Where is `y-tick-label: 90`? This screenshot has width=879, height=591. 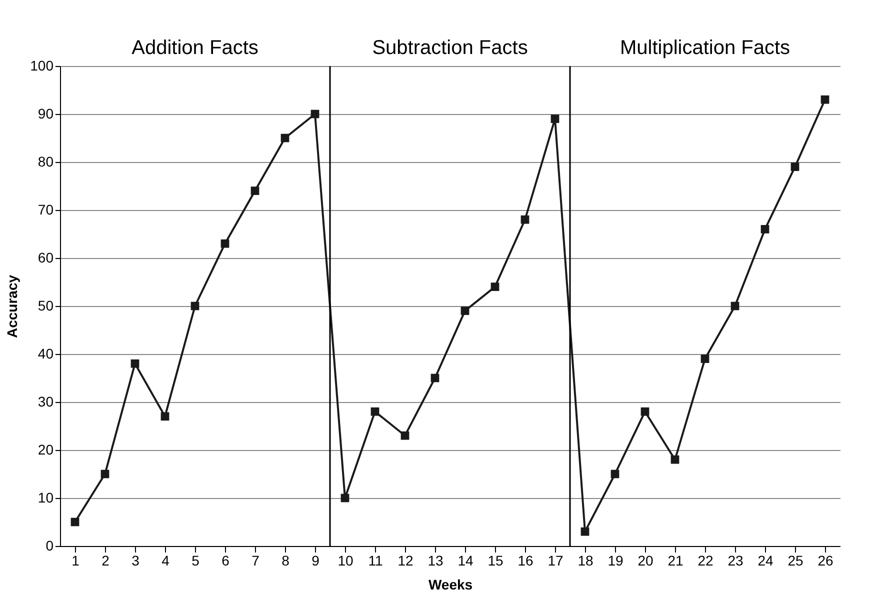 y-tick-label: 90 is located at coordinates (46, 114).